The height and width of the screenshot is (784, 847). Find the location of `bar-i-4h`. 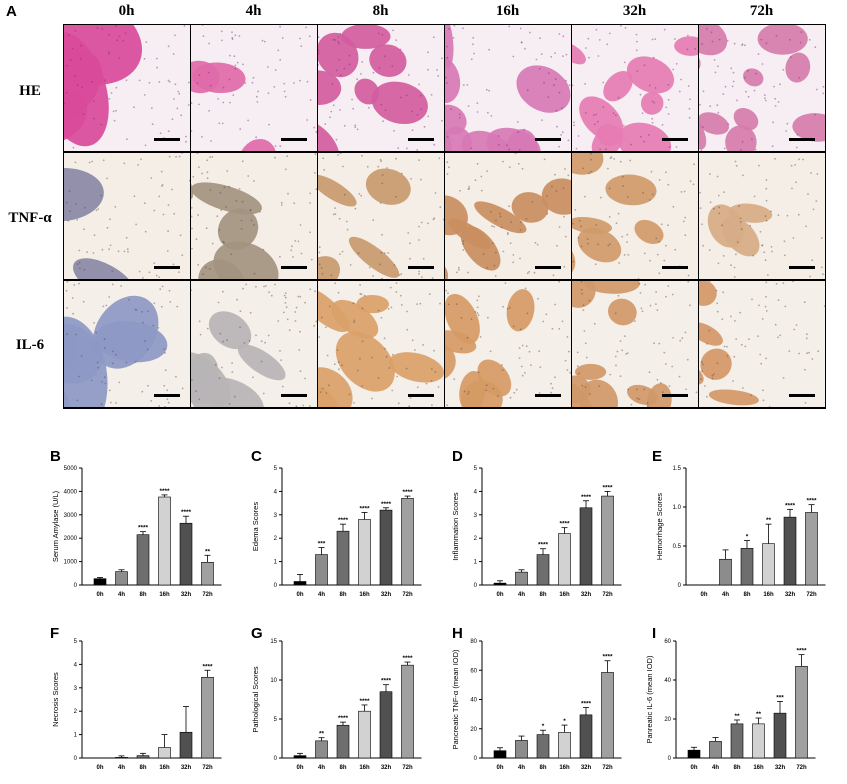

bar-i-4h is located at coordinates (715, 750).